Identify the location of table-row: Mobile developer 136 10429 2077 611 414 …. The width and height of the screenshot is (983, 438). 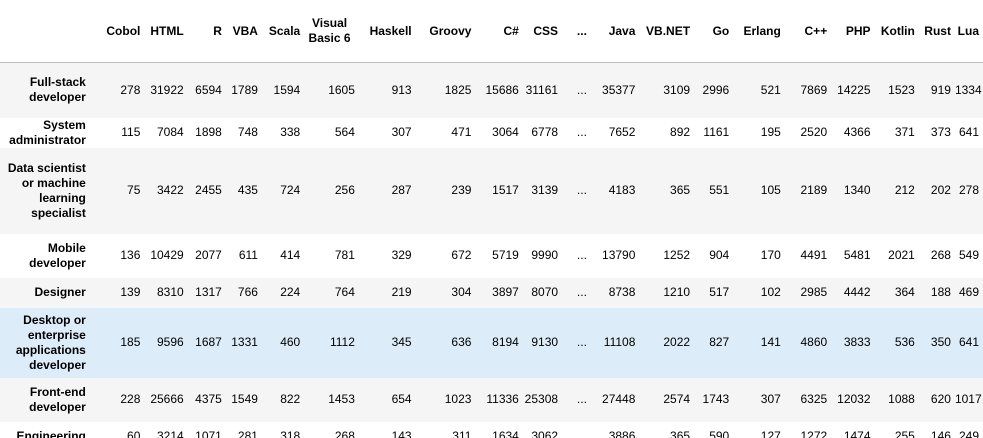
(491, 255).